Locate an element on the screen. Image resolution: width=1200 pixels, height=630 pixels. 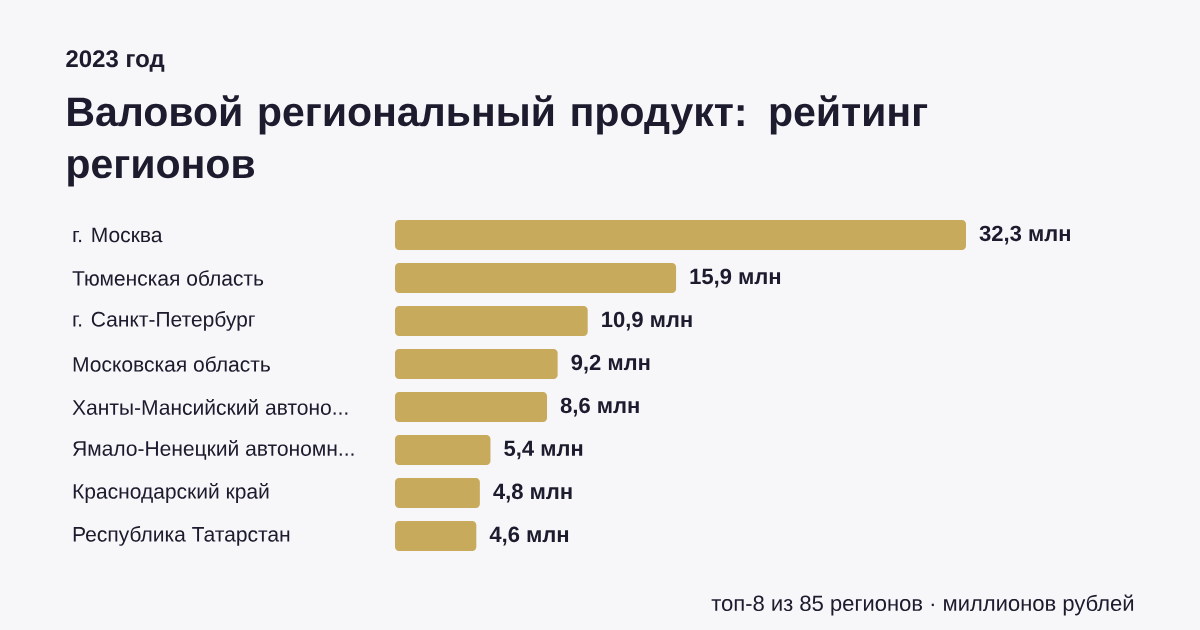
y-tick-label: Республика Татарстан is located at coordinates (181, 536).